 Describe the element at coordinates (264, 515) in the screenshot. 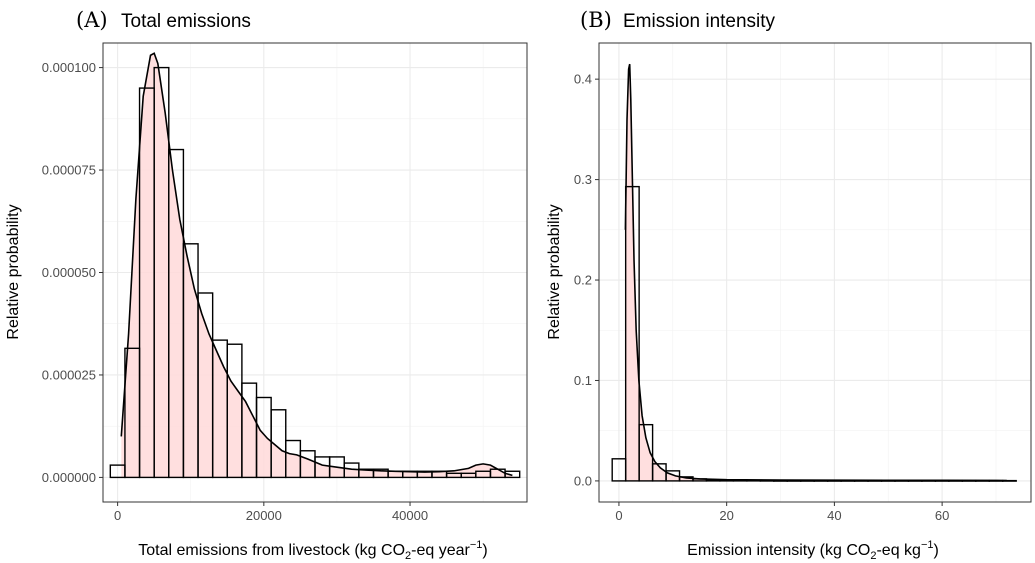

I see `x-tick-label: 20000` at that location.